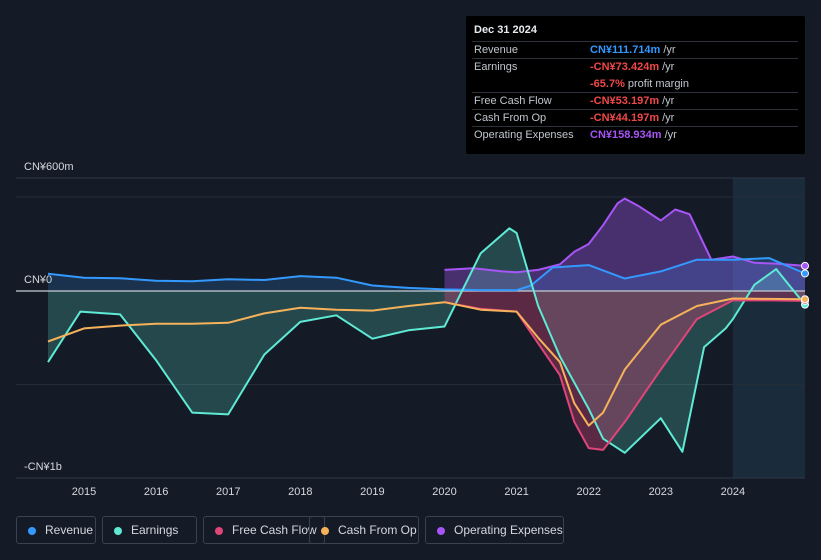  What do you see at coordinates (524, 135) in the screenshot?
I see `tooltip-label: Operating Expenses` at bounding box center [524, 135].